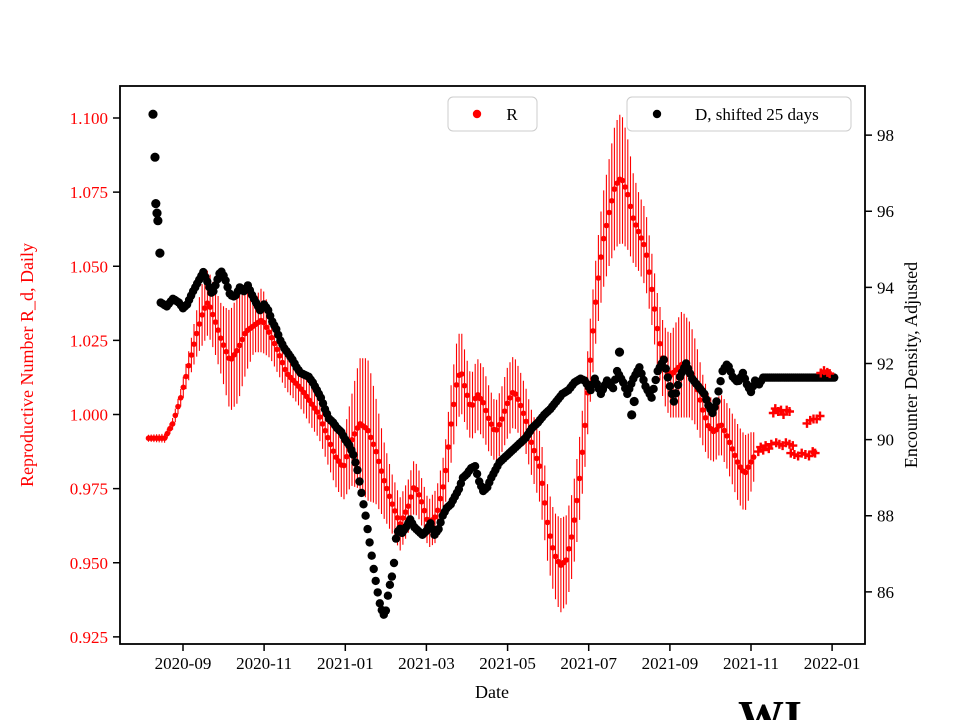 This screenshot has height=720, width=960. Describe the element at coordinates (885, 516) in the screenshot. I see `right-y-tick-label: 88` at that location.